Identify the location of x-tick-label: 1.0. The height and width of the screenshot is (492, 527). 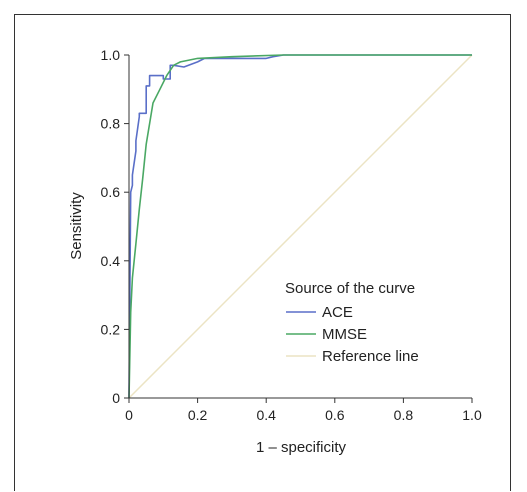
(472, 415).